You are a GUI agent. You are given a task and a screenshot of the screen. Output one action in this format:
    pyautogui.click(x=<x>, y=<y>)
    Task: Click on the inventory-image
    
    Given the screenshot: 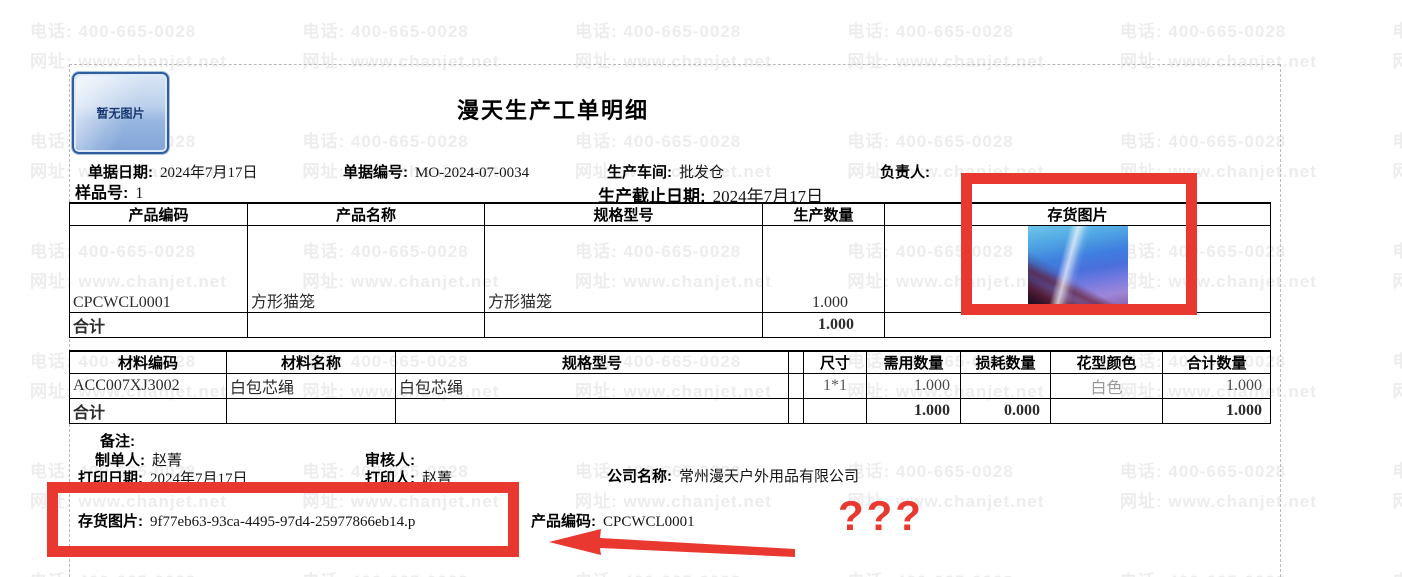 What is the action you would take?
    pyautogui.click(x=1077, y=269)
    